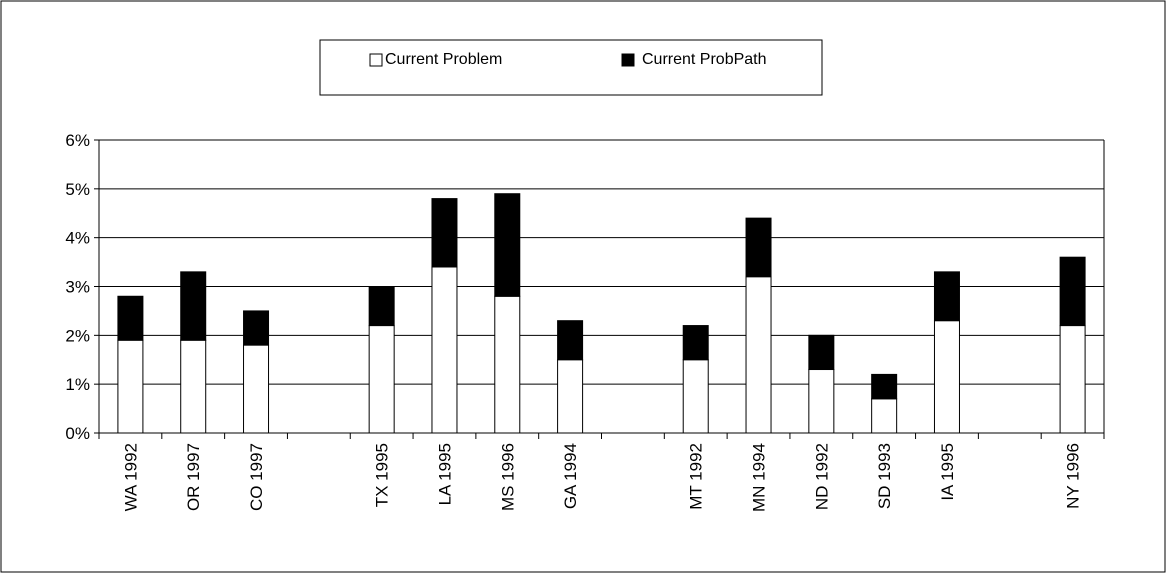 The height and width of the screenshot is (578, 1166). I want to click on y-tick-labels: 0% 1% 2% 3% 4% 5% 6%, so click(77, 287).